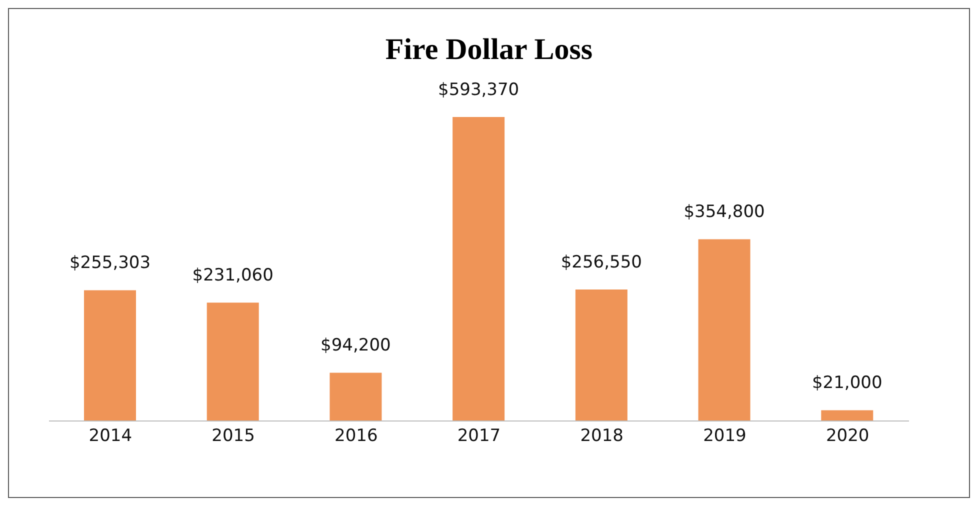 Image resolution: width=979 pixels, height=506 pixels. I want to click on data-label: $354,800, so click(724, 212).